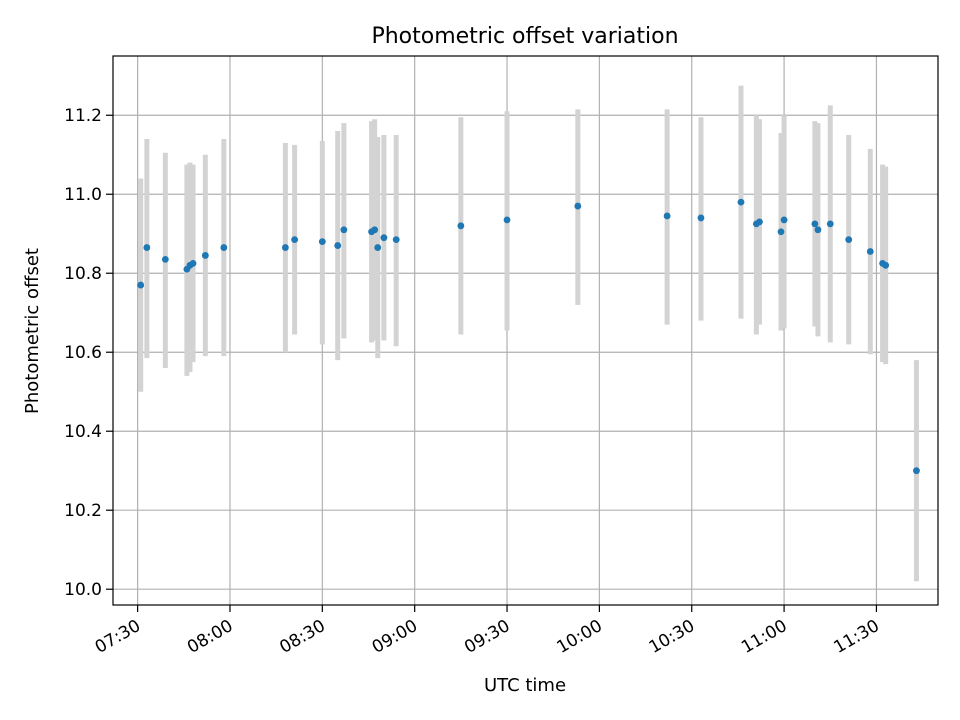 The width and height of the screenshot is (960, 720). Describe the element at coordinates (487, 637) in the screenshot. I see `x-tick-label: 09:30` at that location.